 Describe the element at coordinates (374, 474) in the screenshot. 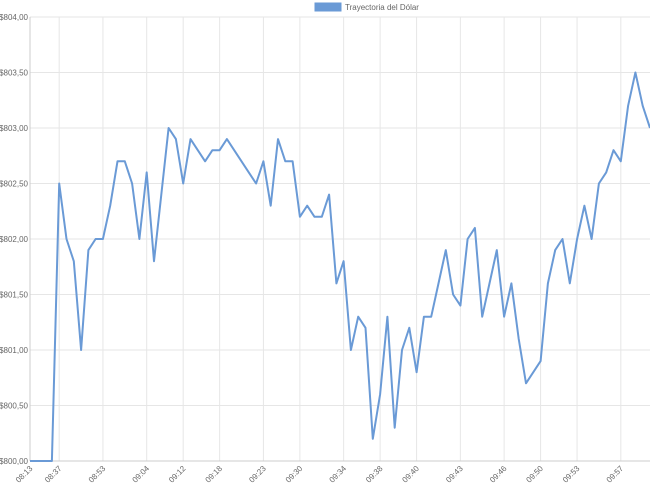

I see `x-tick-label: 09:38` at that location.